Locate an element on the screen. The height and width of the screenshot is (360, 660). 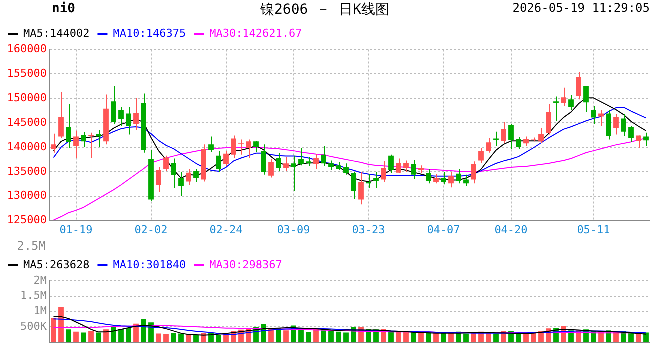
y-tick-label: 160000 is located at coordinates (27, 49).